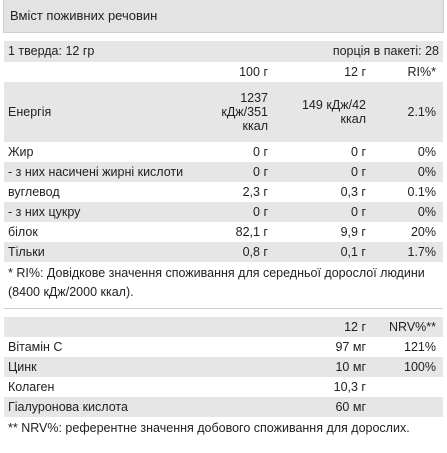 The image size is (447, 453). What do you see at coordinates (35, 347) in the screenshot?
I see `row-label: Вітамін С` at bounding box center [35, 347].